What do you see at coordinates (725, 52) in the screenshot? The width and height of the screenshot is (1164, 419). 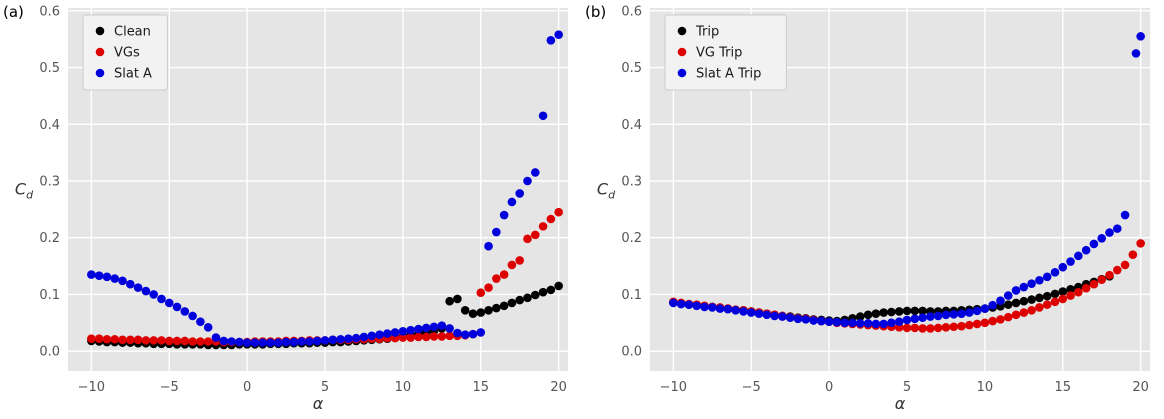 I see `legend` at bounding box center [725, 52].